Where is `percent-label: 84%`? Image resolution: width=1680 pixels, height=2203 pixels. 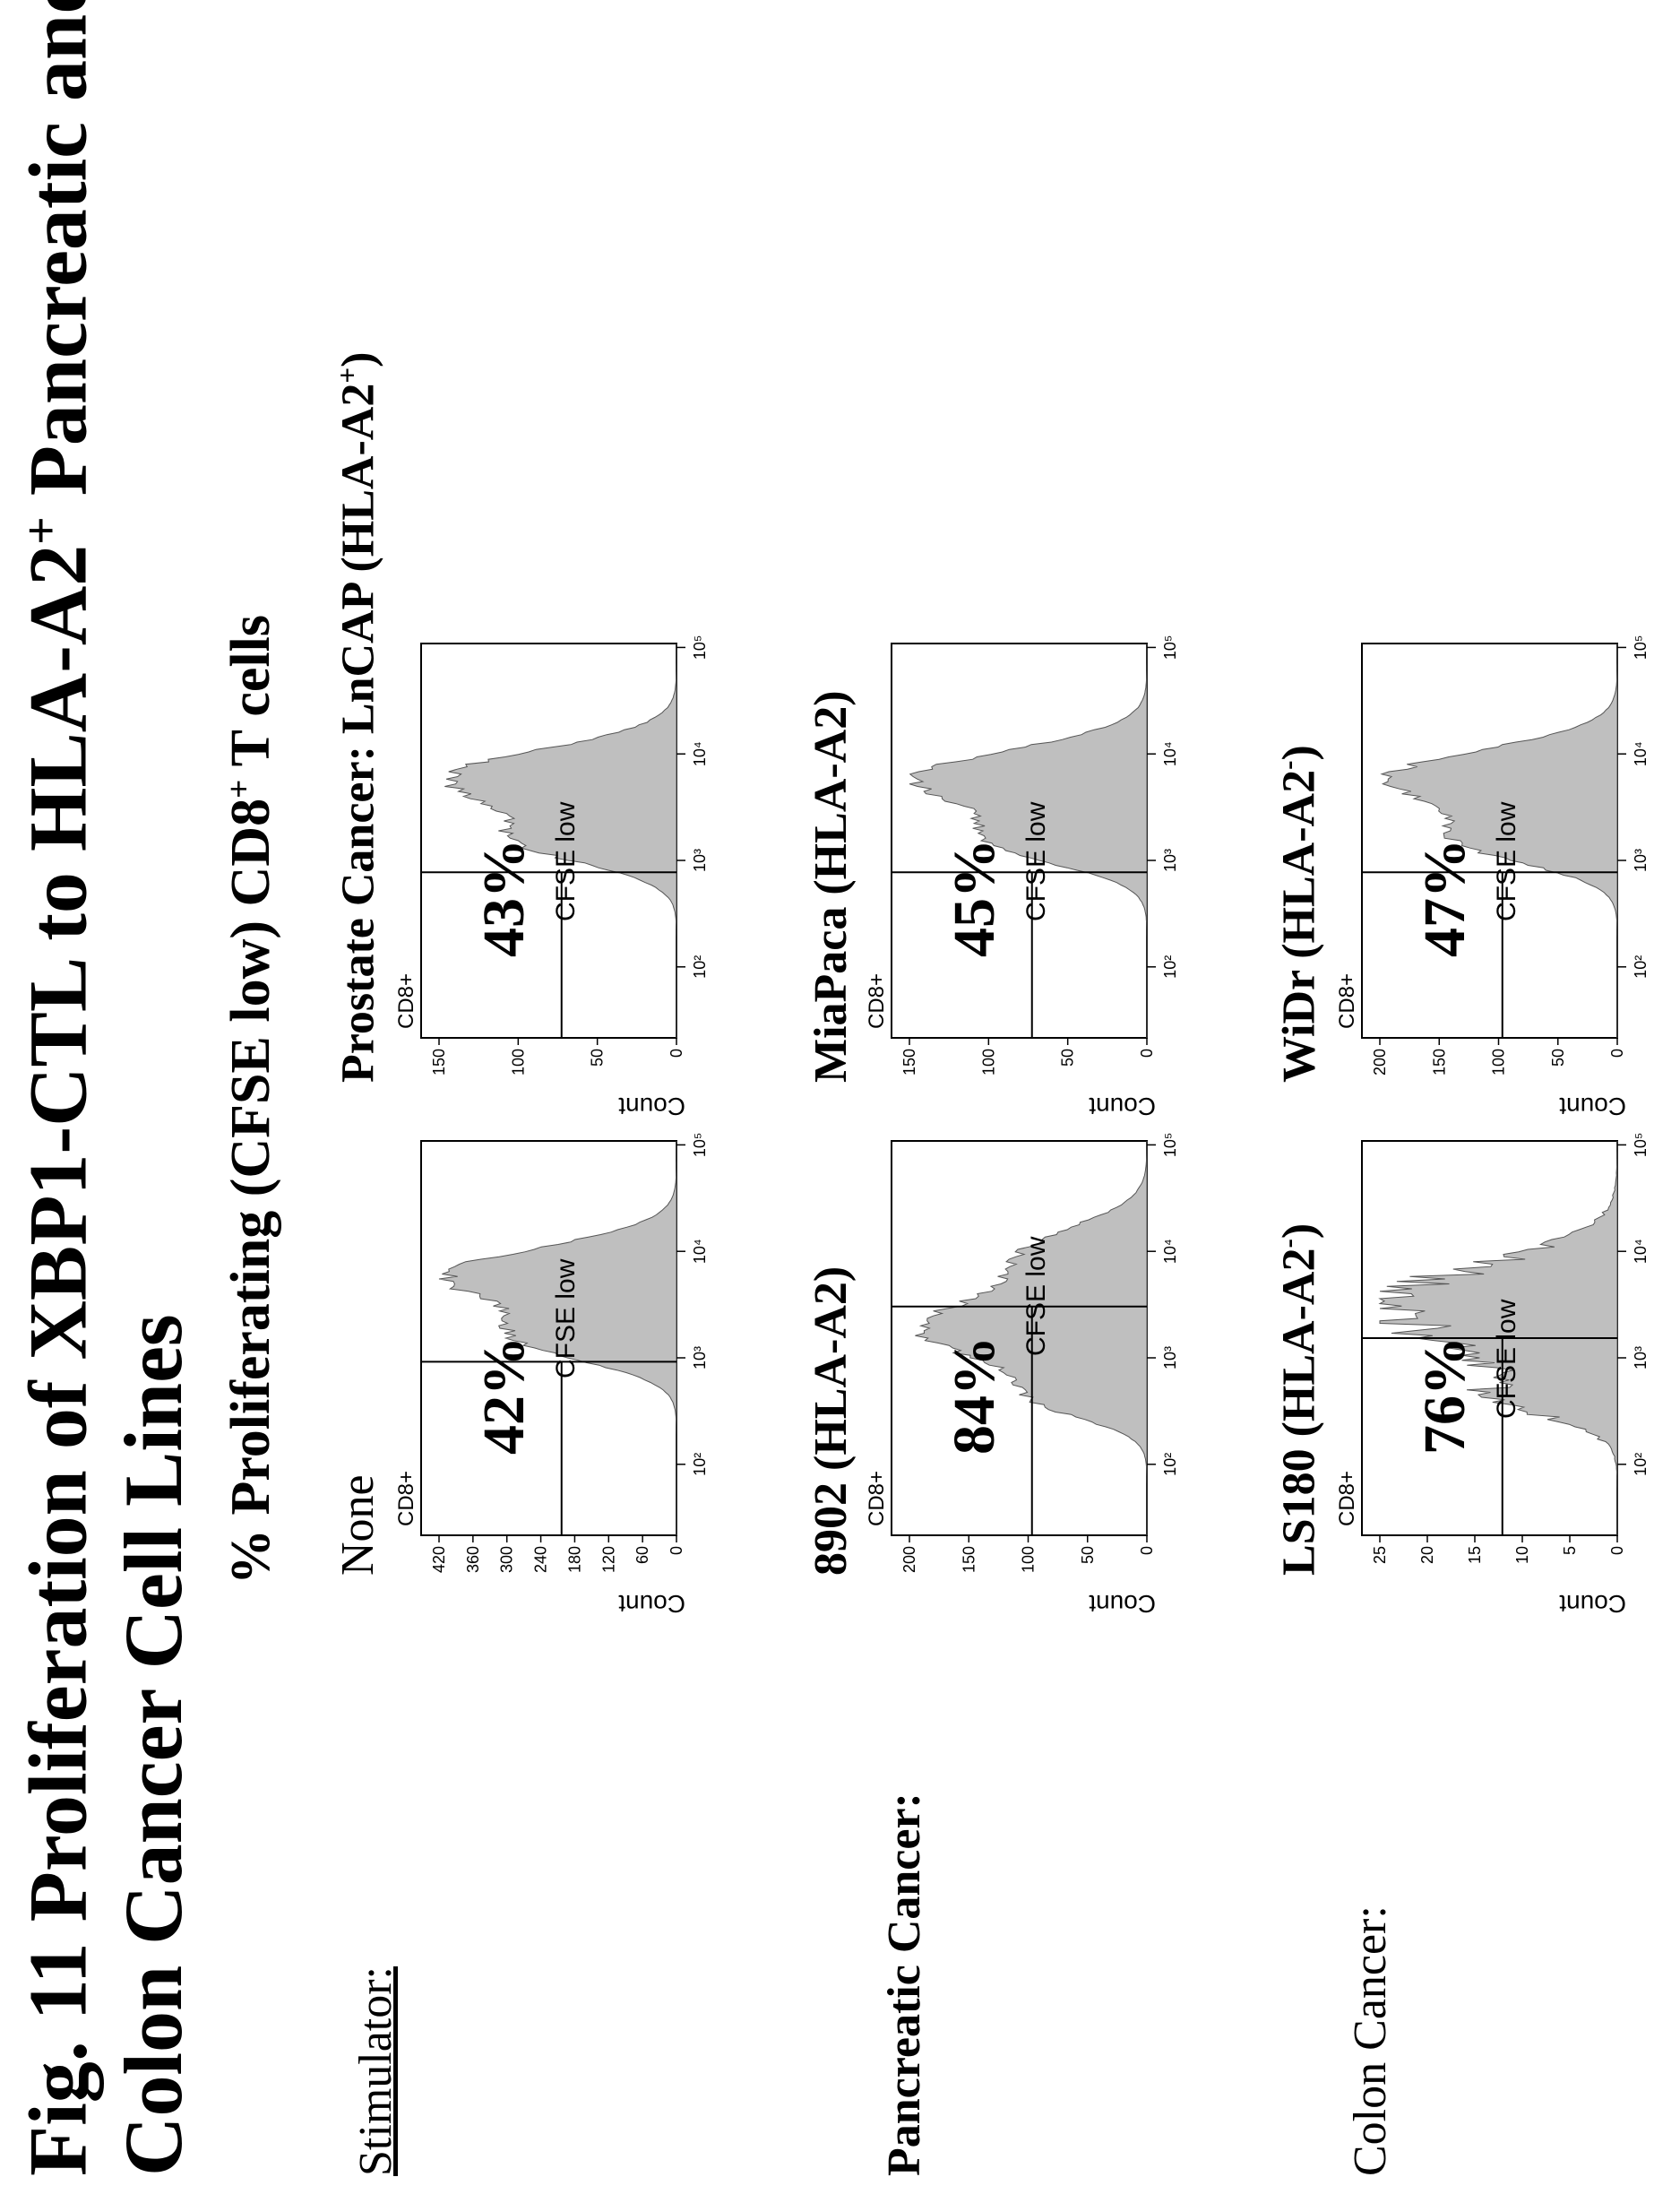
percent-label: 84% is located at coordinates (974, 1395).